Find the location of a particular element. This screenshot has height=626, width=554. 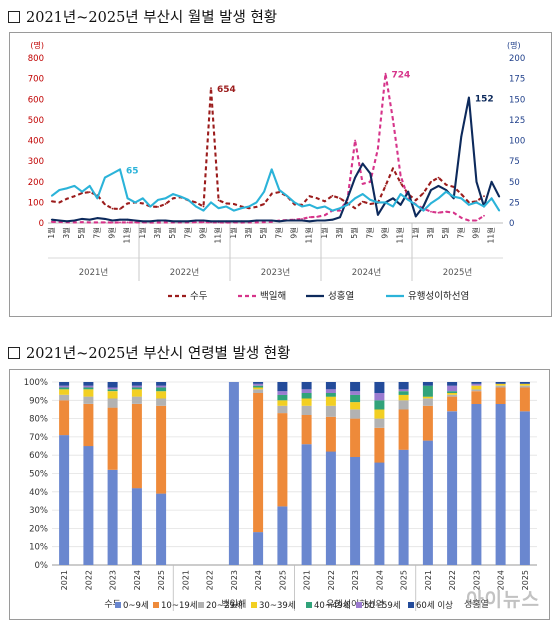

y-tick-left: 800 is located at coordinates (36, 59).